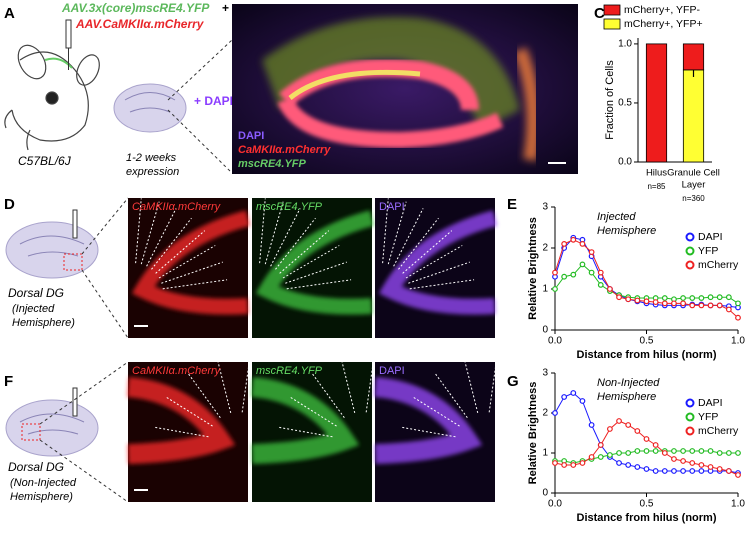 The height and width of the screenshot is (534, 745). Describe the element at coordinates (718, 431) in the screenshot. I see `legend-label: mCherry` at that location.